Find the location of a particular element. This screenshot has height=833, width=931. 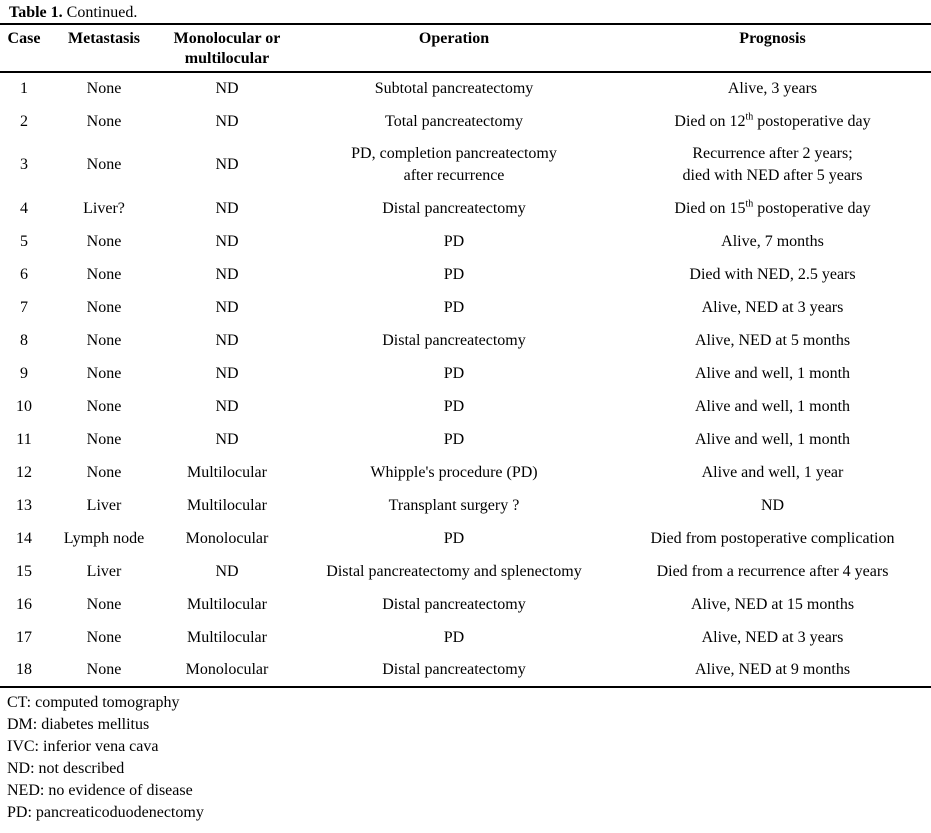

text-segment: Died on 12 is located at coordinates (710, 121).